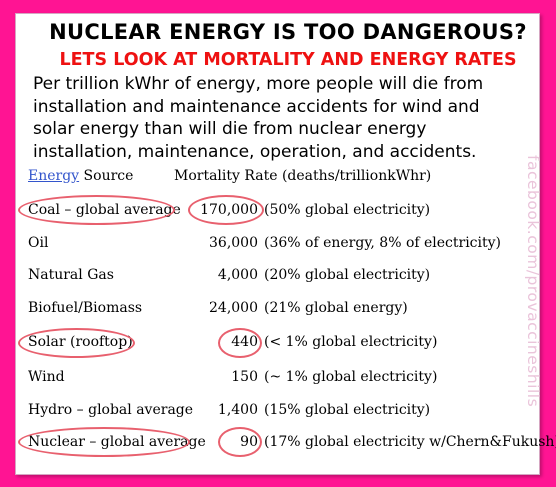 The height and width of the screenshot is (487, 556). What do you see at coordinates (85, 308) in the screenshot?
I see `row-source: Biofuel/Biomass` at bounding box center [85, 308].